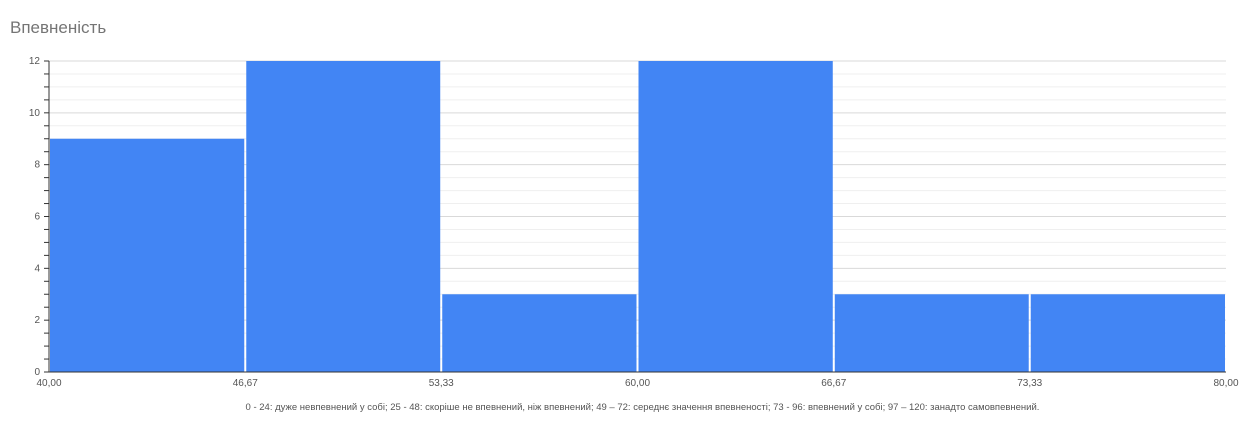  Describe the element at coordinates (37, 217) in the screenshot. I see `y-tick-label: 6` at that location.